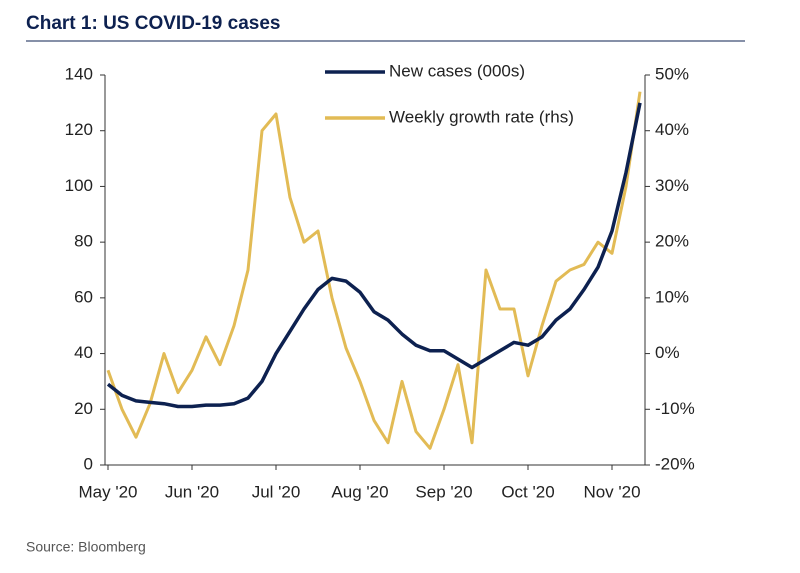 This screenshot has width=800, height=573. Describe the element at coordinates (83, 241) in the screenshot. I see `y-tick-label: 80` at that location.